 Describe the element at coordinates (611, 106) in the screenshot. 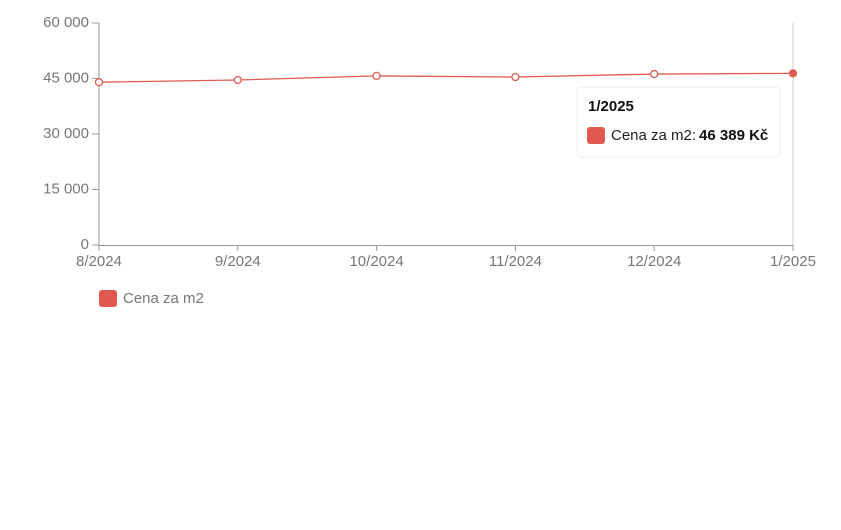

I see `tooltip-title: 1/2025` at that location.